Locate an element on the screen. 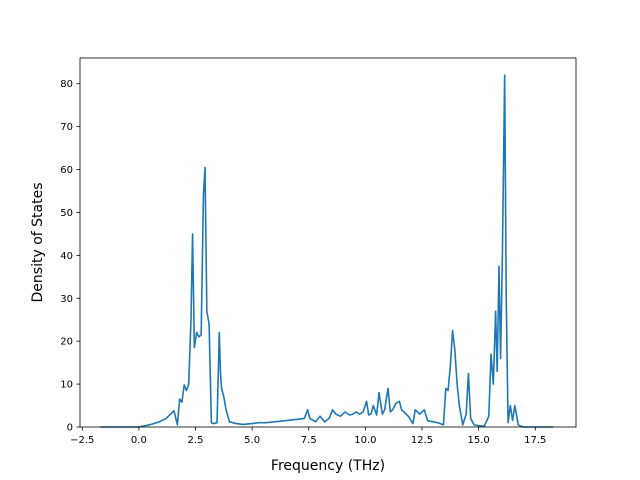  y-axis: 0 10 20 30 40 50 60 70 80 is located at coordinates (70, 256).